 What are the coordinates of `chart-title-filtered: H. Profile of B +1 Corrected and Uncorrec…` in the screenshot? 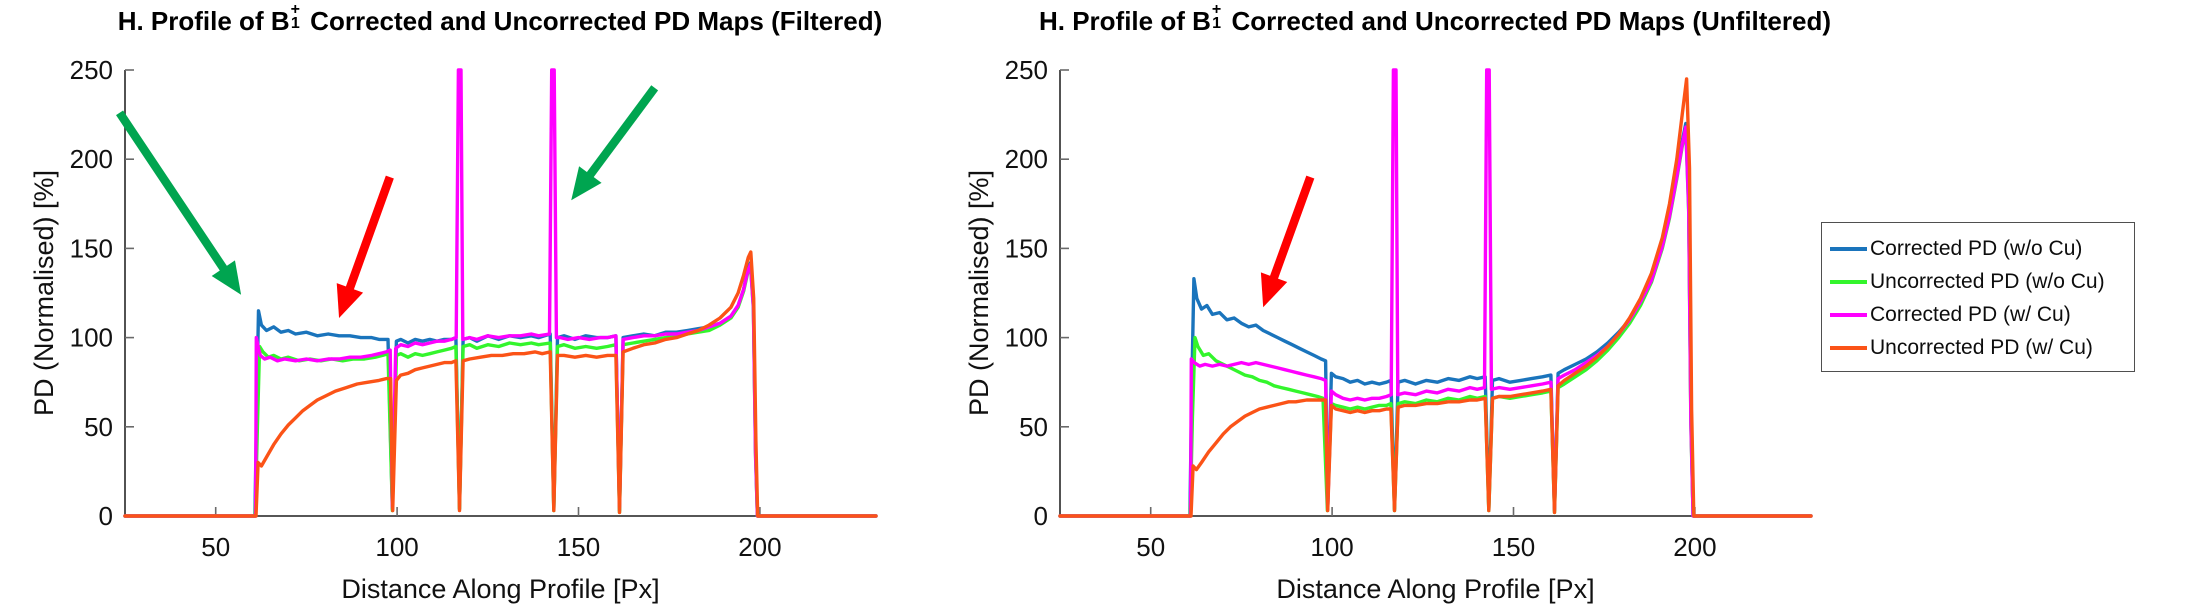 It's located at (500, 19).